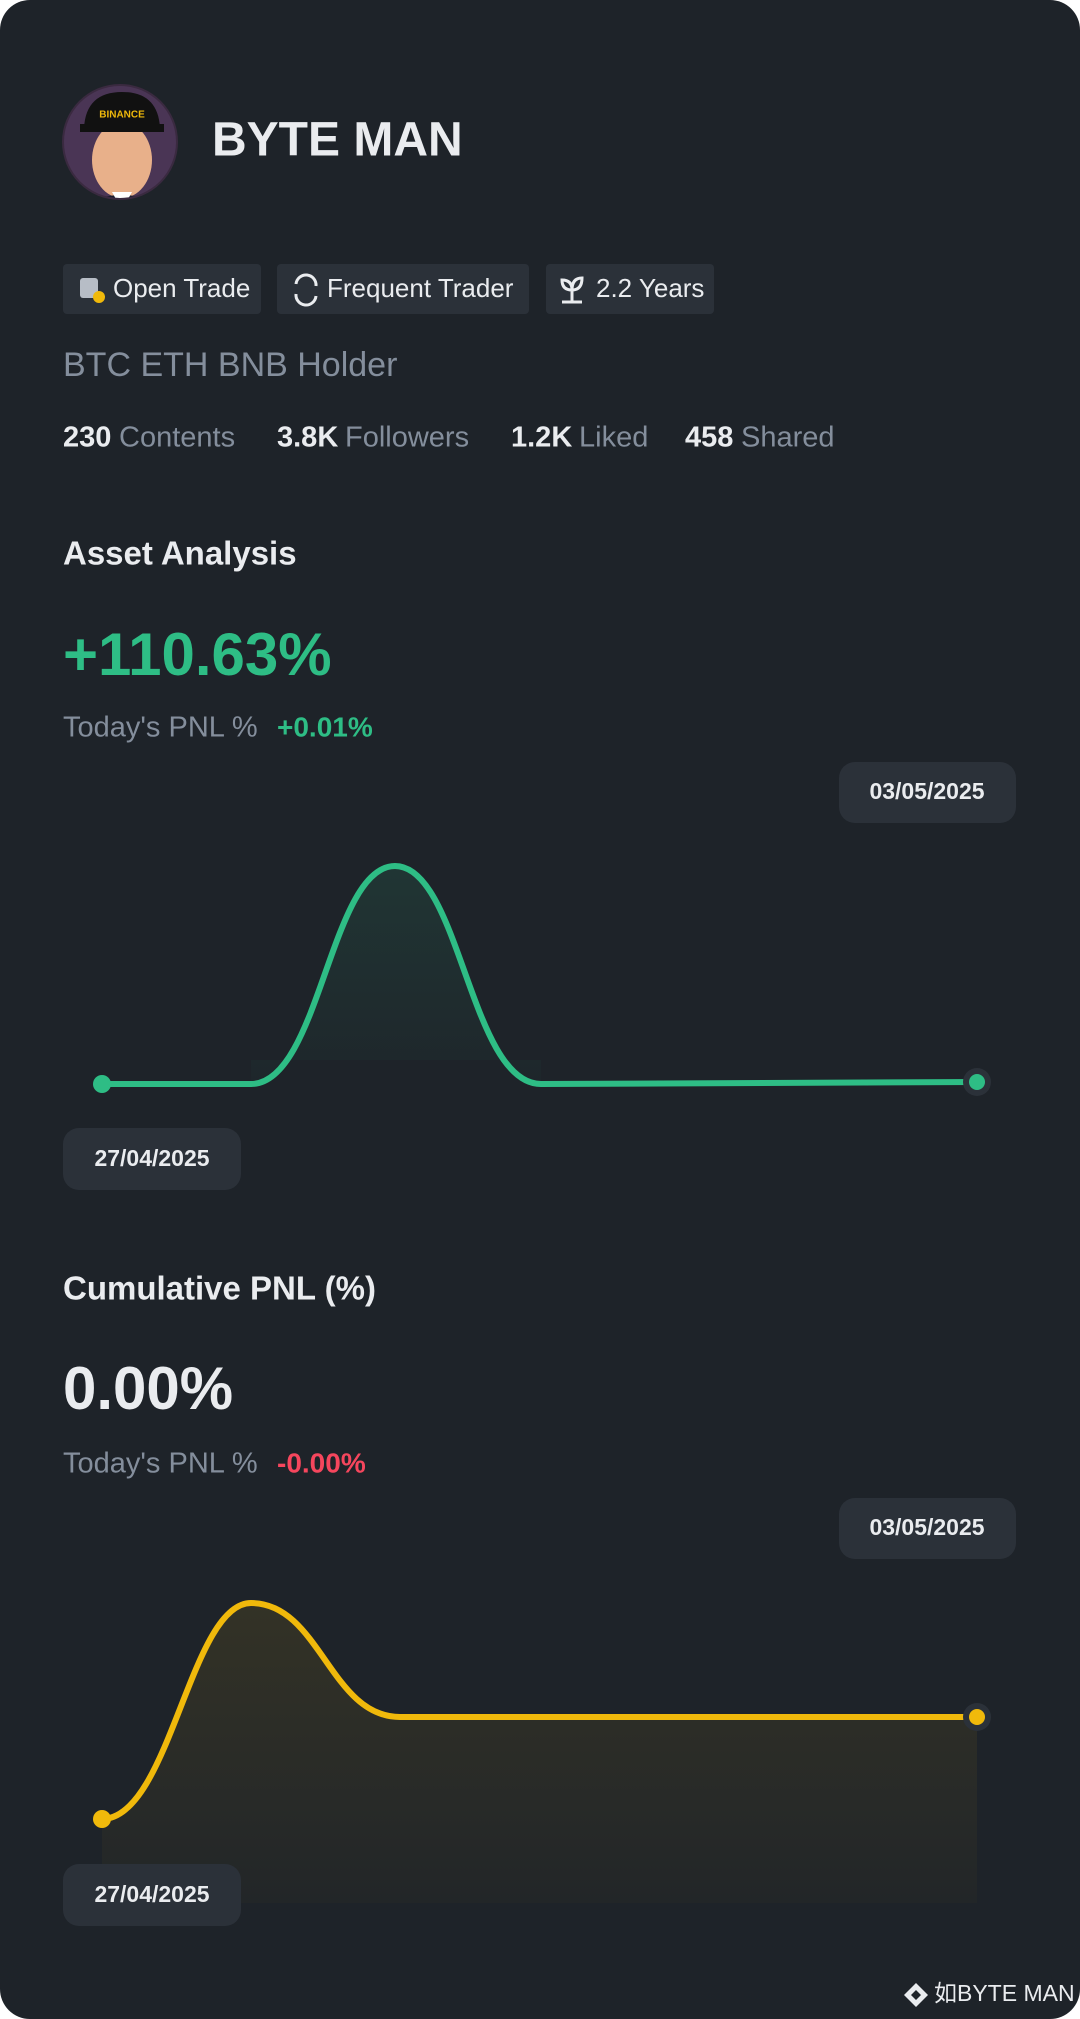 The height and width of the screenshot is (2019, 1080). Describe the element at coordinates (197, 654) in the screenshot. I see `section-value: +110.63%` at that location.